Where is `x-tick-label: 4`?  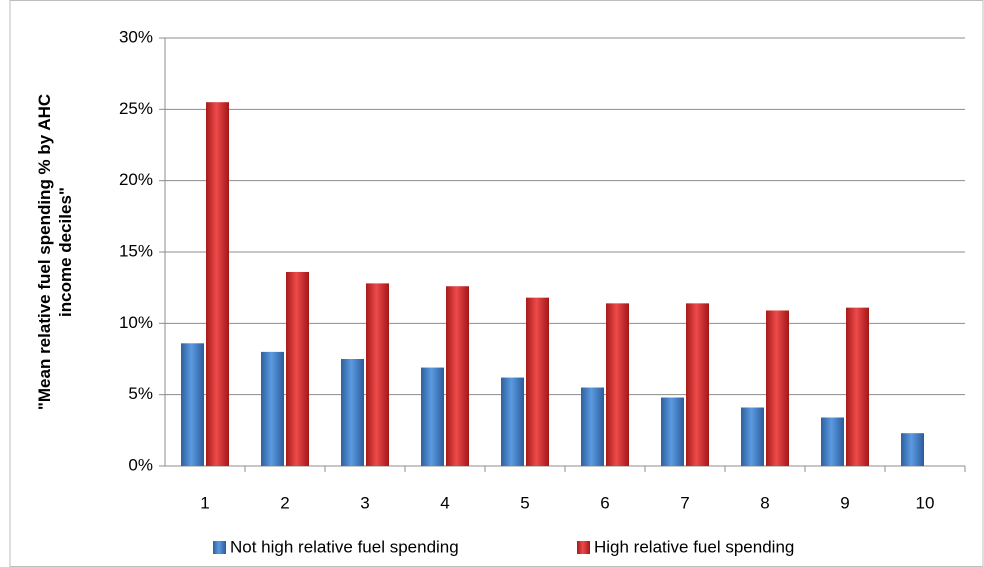 x-tick-label: 4 is located at coordinates (444, 502).